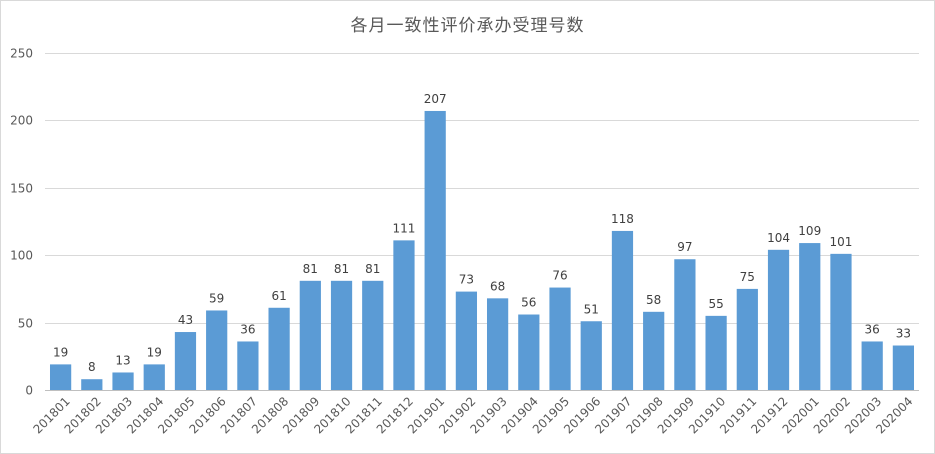 This screenshot has width=935, height=454. I want to click on data-label: 56, so click(528, 303).